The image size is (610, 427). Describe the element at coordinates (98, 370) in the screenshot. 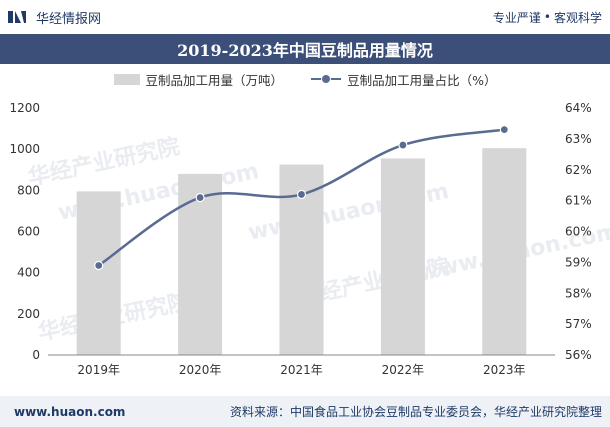

I see `x-tick-label: 2019年` at that location.